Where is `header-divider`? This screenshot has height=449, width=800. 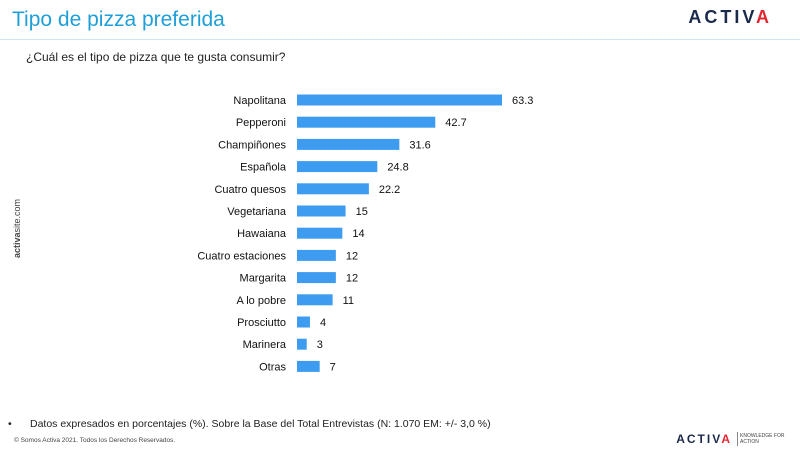
header-divider is located at coordinates (400, 39).